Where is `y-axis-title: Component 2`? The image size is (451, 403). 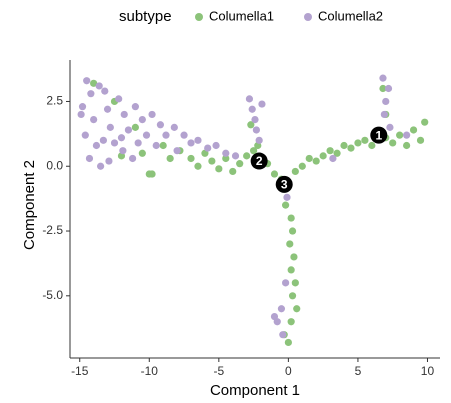
y-axis-title: Component 2 is located at coordinates (29, 205).